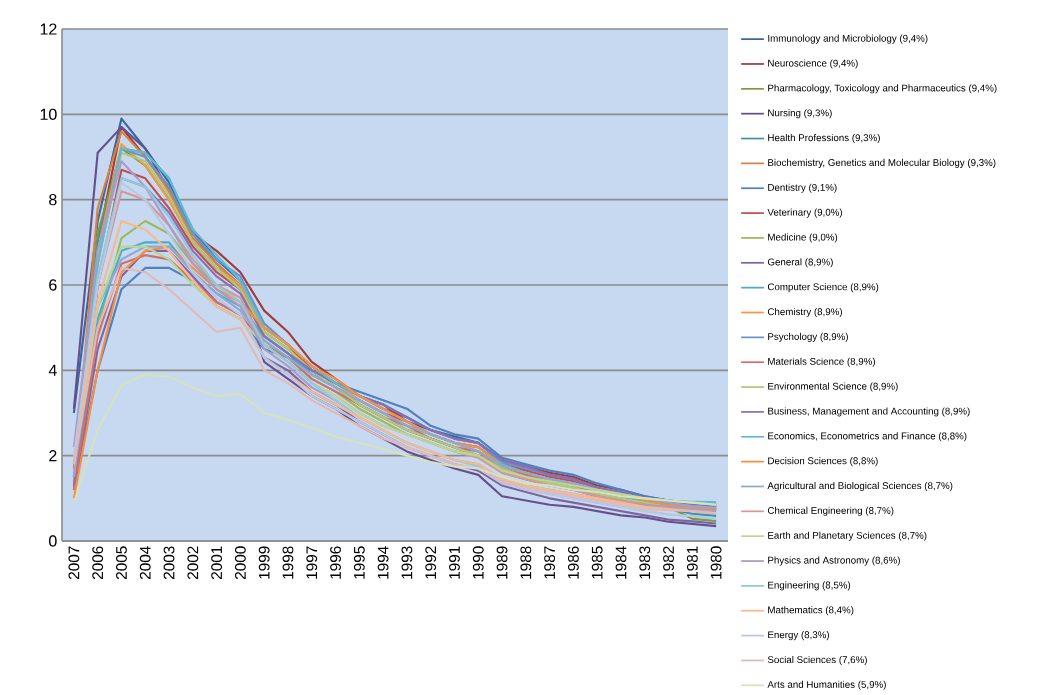 This screenshot has width=1048, height=695. Describe the element at coordinates (869, 412) in the screenshot. I see `legend-label: Business, Management and Accounting (8,9%)` at that location.